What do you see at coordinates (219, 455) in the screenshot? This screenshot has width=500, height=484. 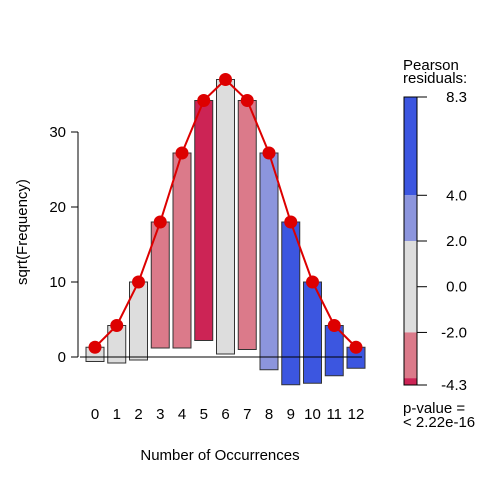 I see `x-axis-label: Number of Occurrences` at bounding box center [219, 455].